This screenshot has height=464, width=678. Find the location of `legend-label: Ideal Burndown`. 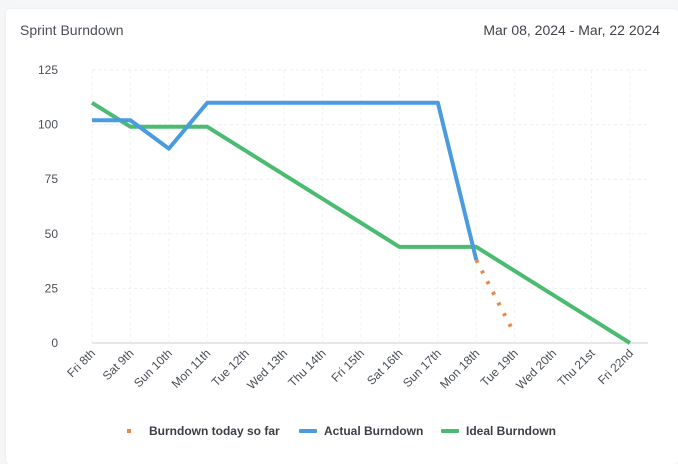

legend-label: Ideal Burndown is located at coordinates (511, 431).